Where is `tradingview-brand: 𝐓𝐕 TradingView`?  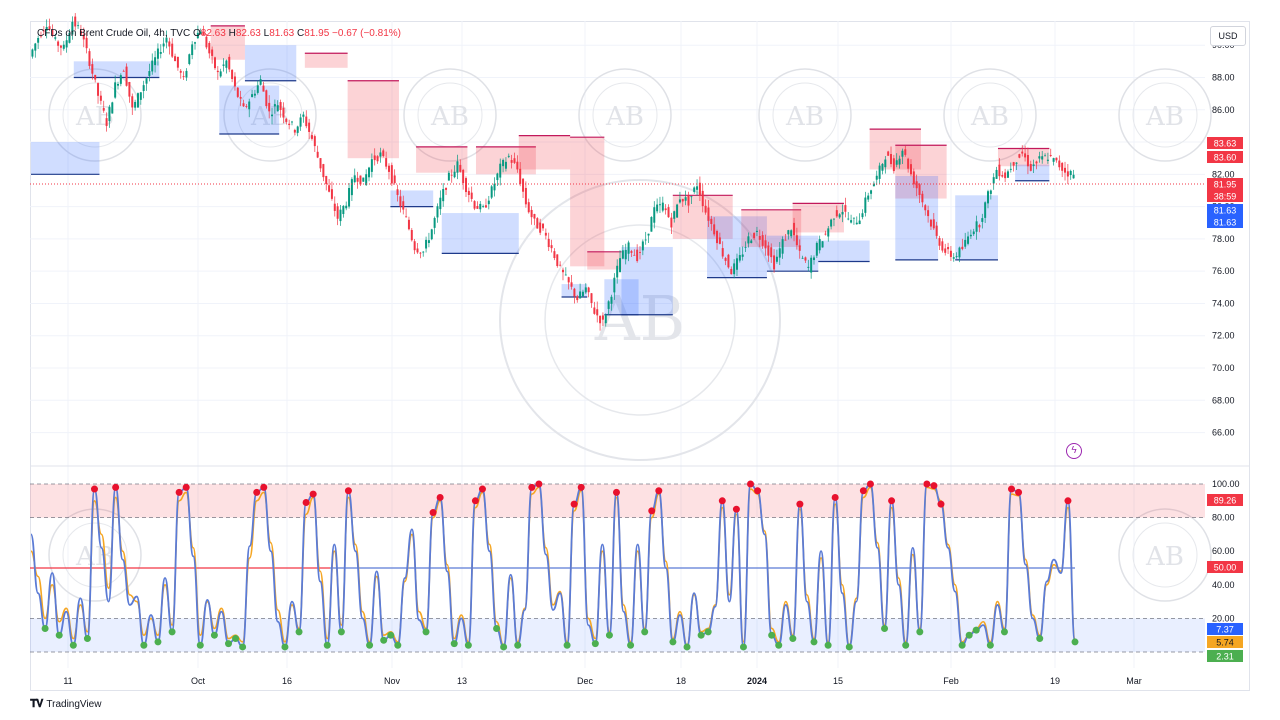
tradingview-brand: 𝐓𝐕 TradingView is located at coordinates (65, 704).